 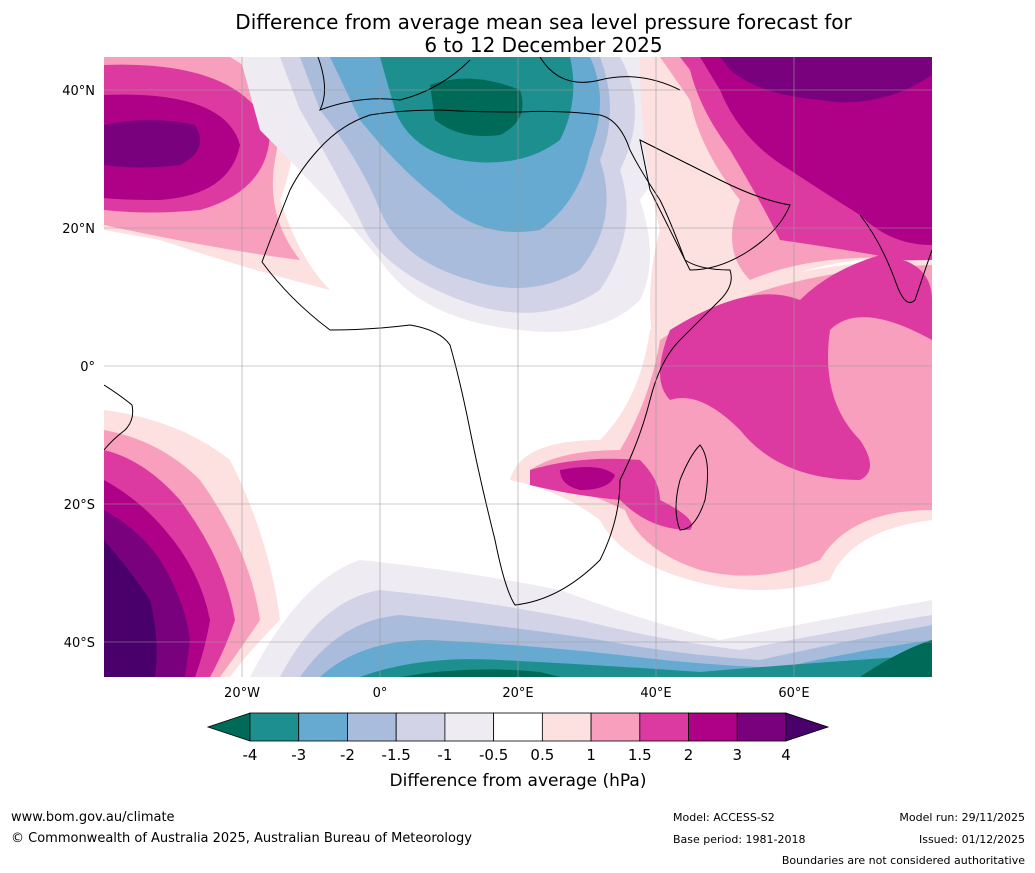 I want to click on colorbar, so click(x=518, y=727).